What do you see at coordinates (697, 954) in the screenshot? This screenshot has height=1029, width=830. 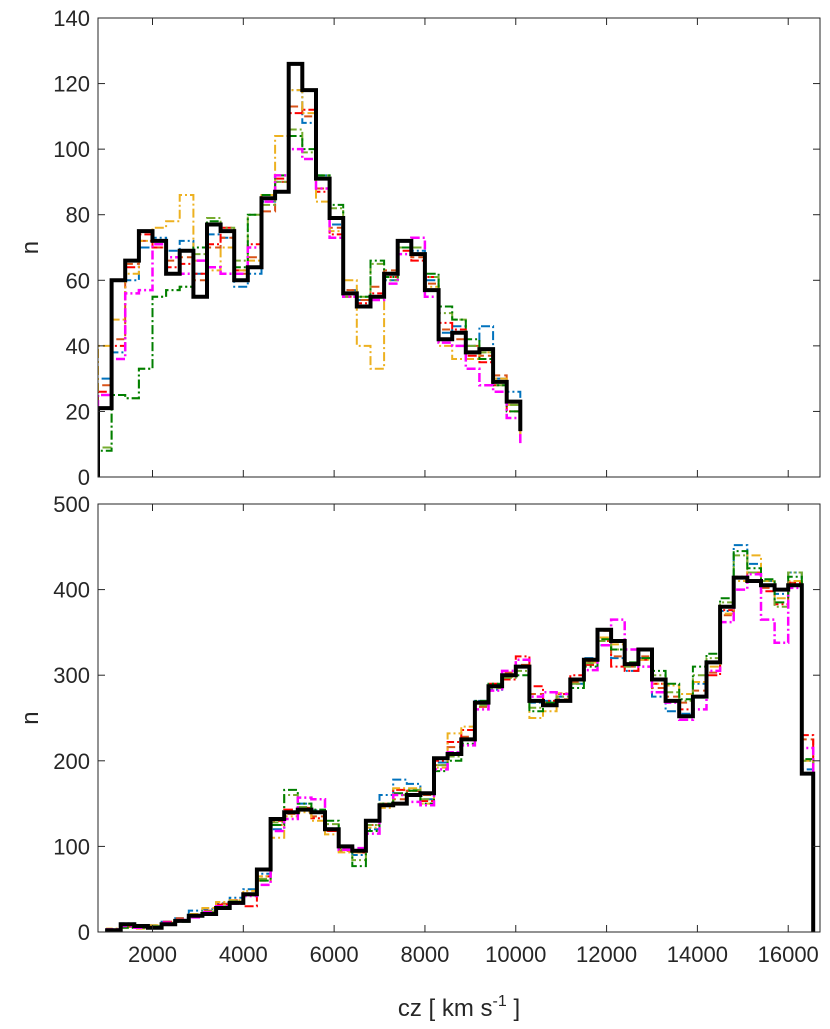 I see `x-tick-label: 14000` at bounding box center [697, 954].